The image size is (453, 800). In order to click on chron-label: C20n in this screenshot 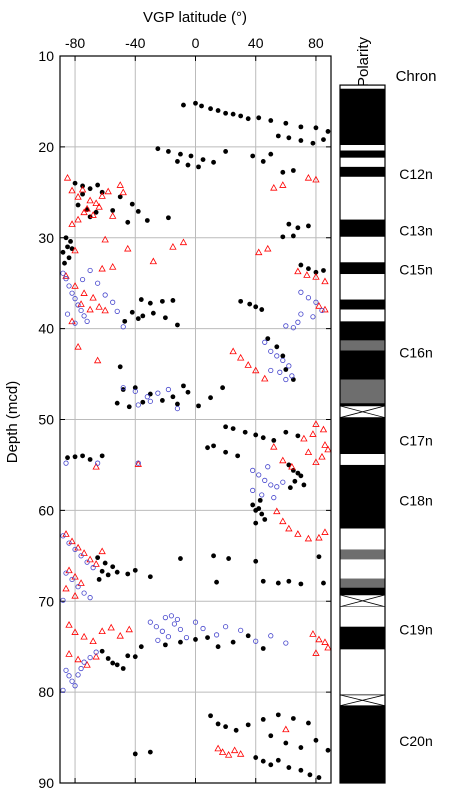, I will do `click(415, 741)`.